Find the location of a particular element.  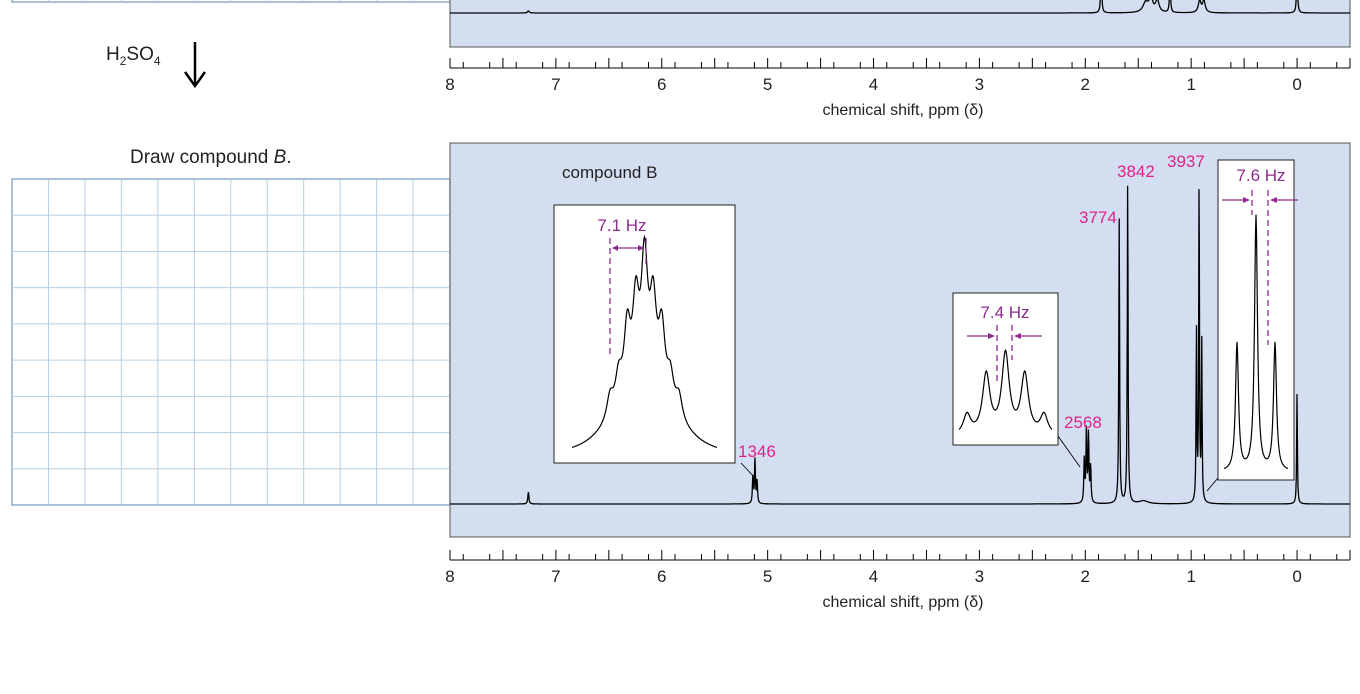

coupling-label: 7.1 Hz is located at coordinates (621, 225).